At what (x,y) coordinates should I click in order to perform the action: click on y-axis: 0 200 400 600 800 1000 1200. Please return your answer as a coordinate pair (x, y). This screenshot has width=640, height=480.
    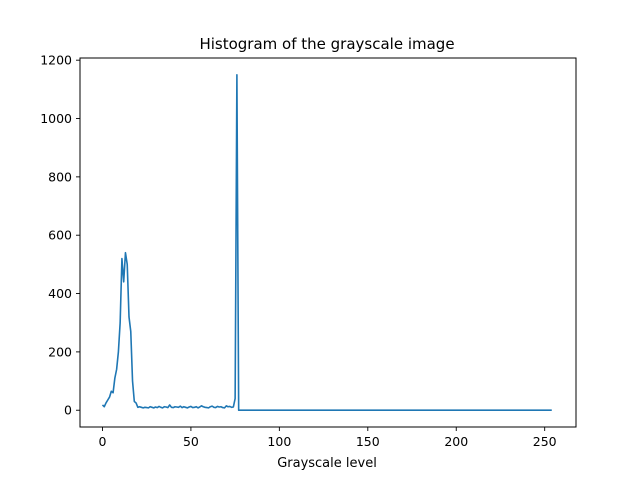
    Looking at the image, I should click on (60, 235).